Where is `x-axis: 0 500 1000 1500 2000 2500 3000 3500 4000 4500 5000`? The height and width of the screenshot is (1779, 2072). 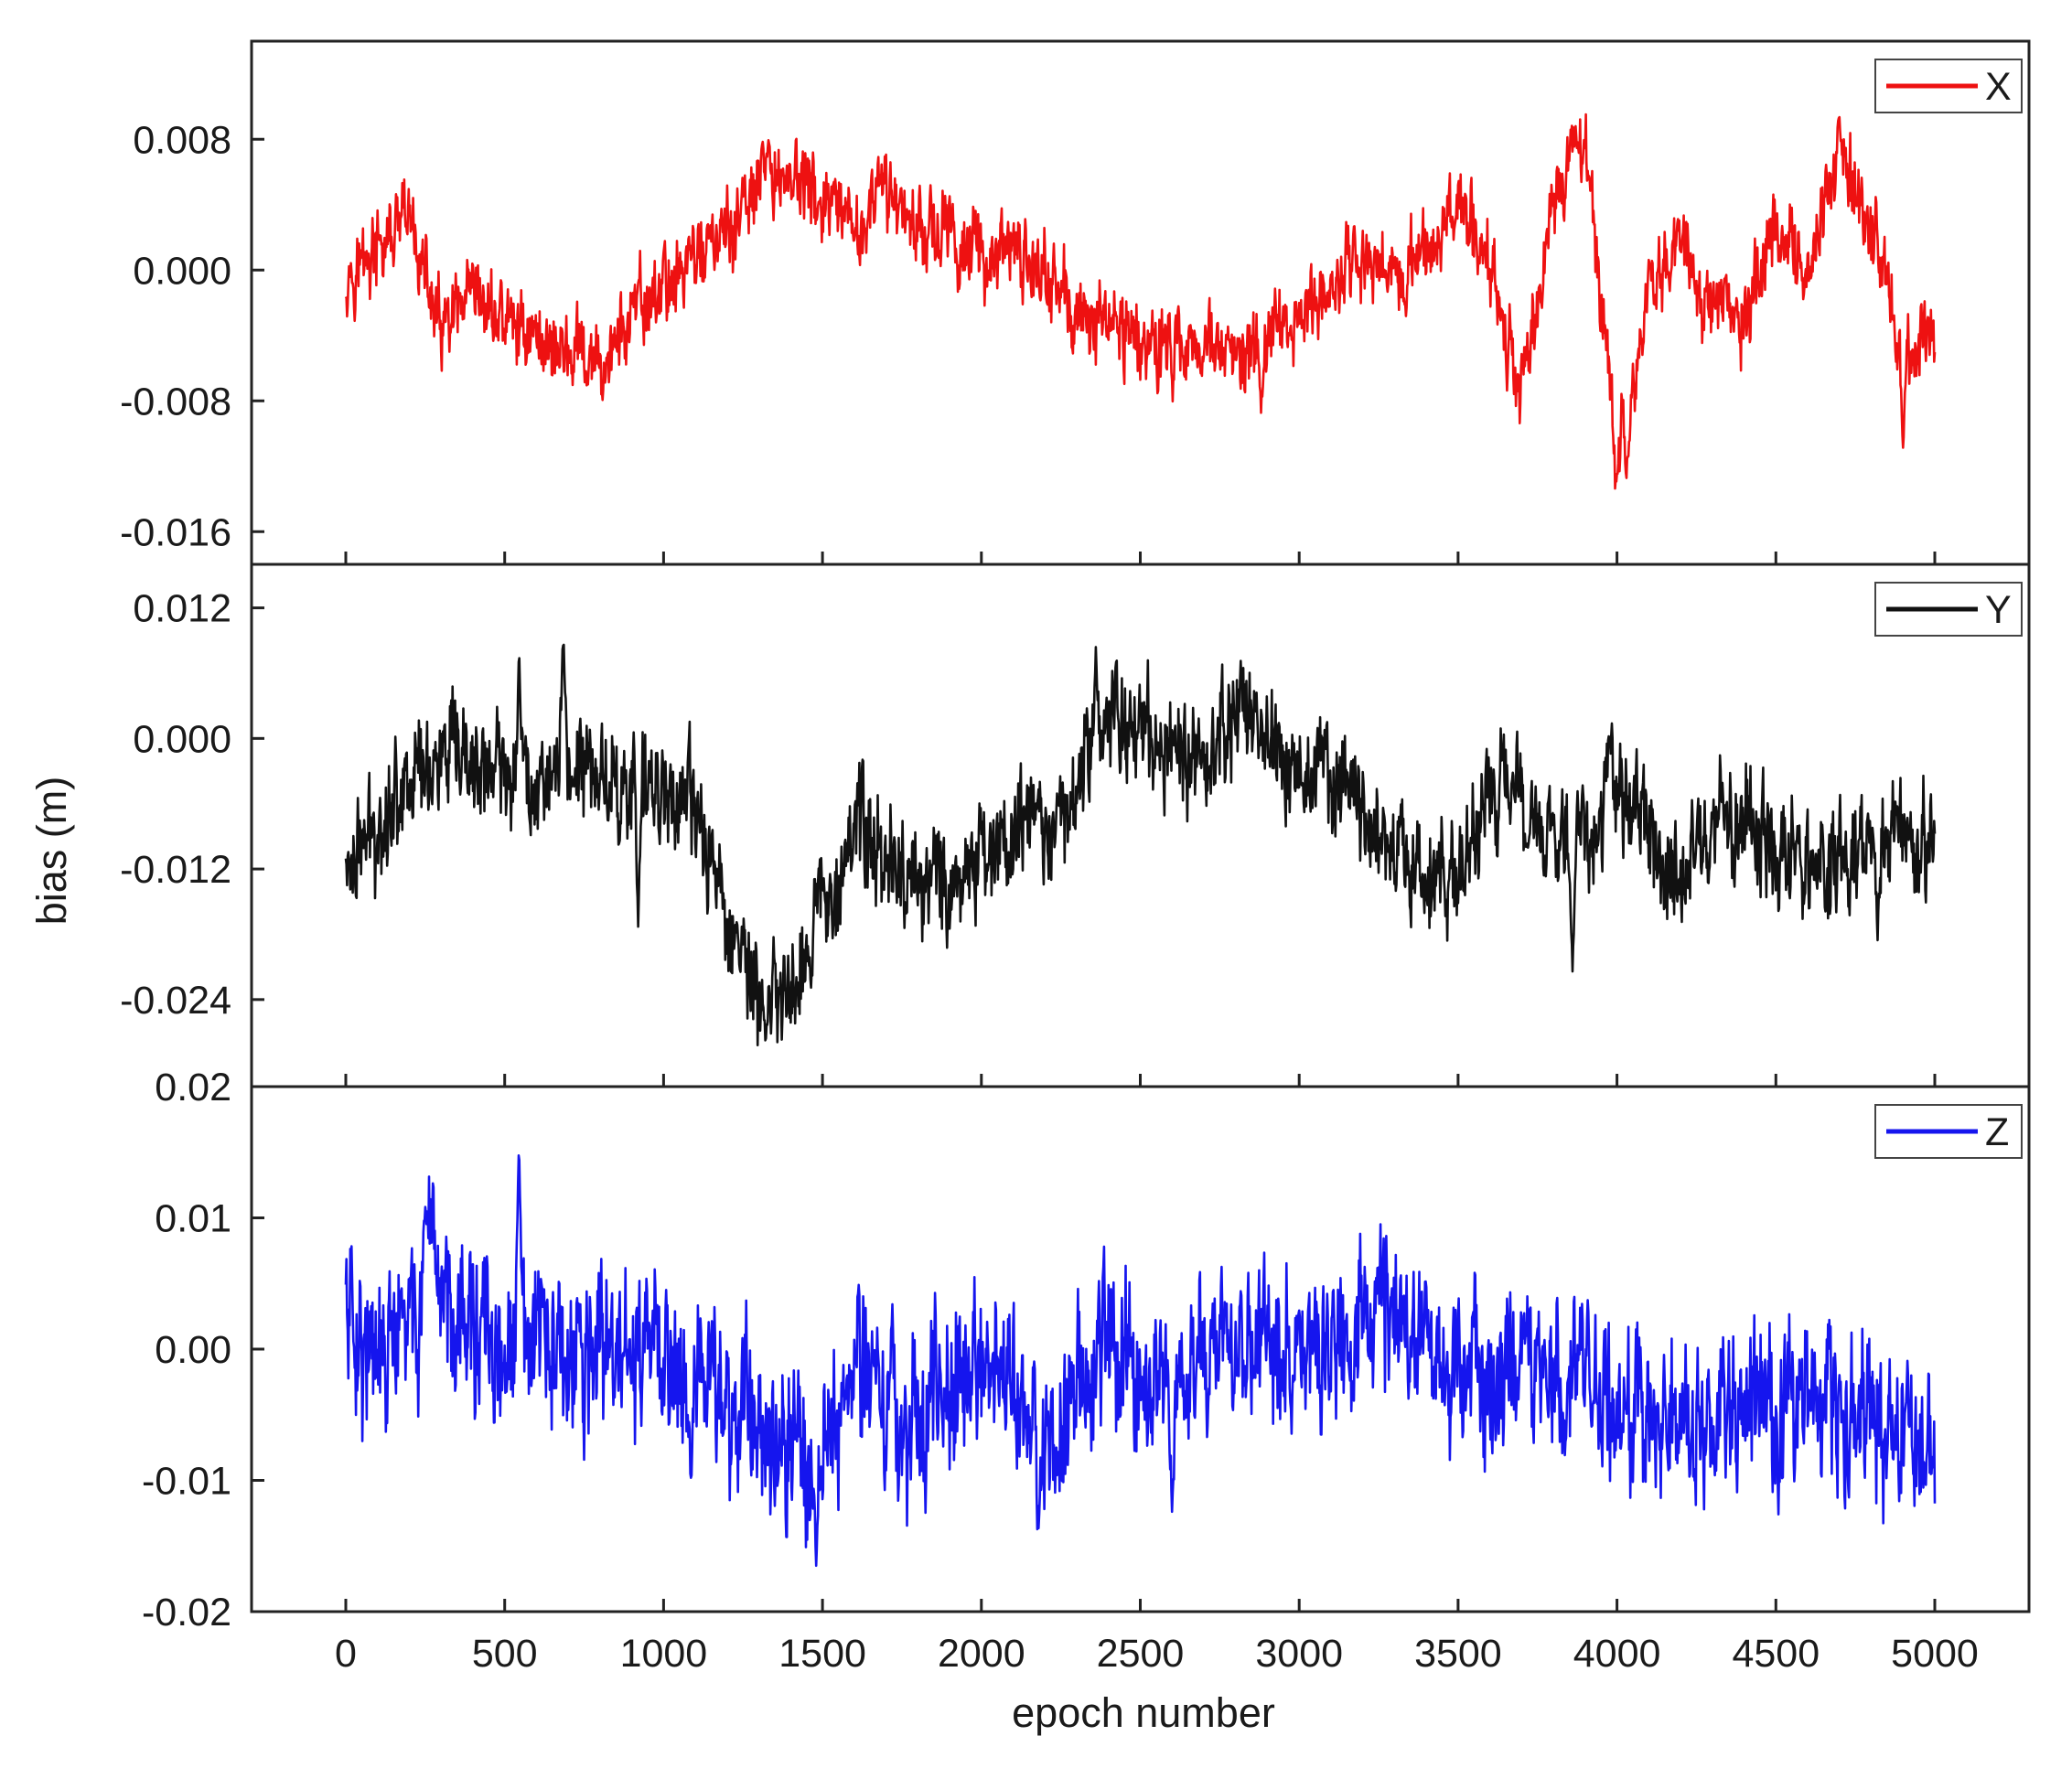
x-axis: 0 500 1000 1500 2000 2500 3000 3500 4000 4500 5000 is located at coordinates (1157, 1654).